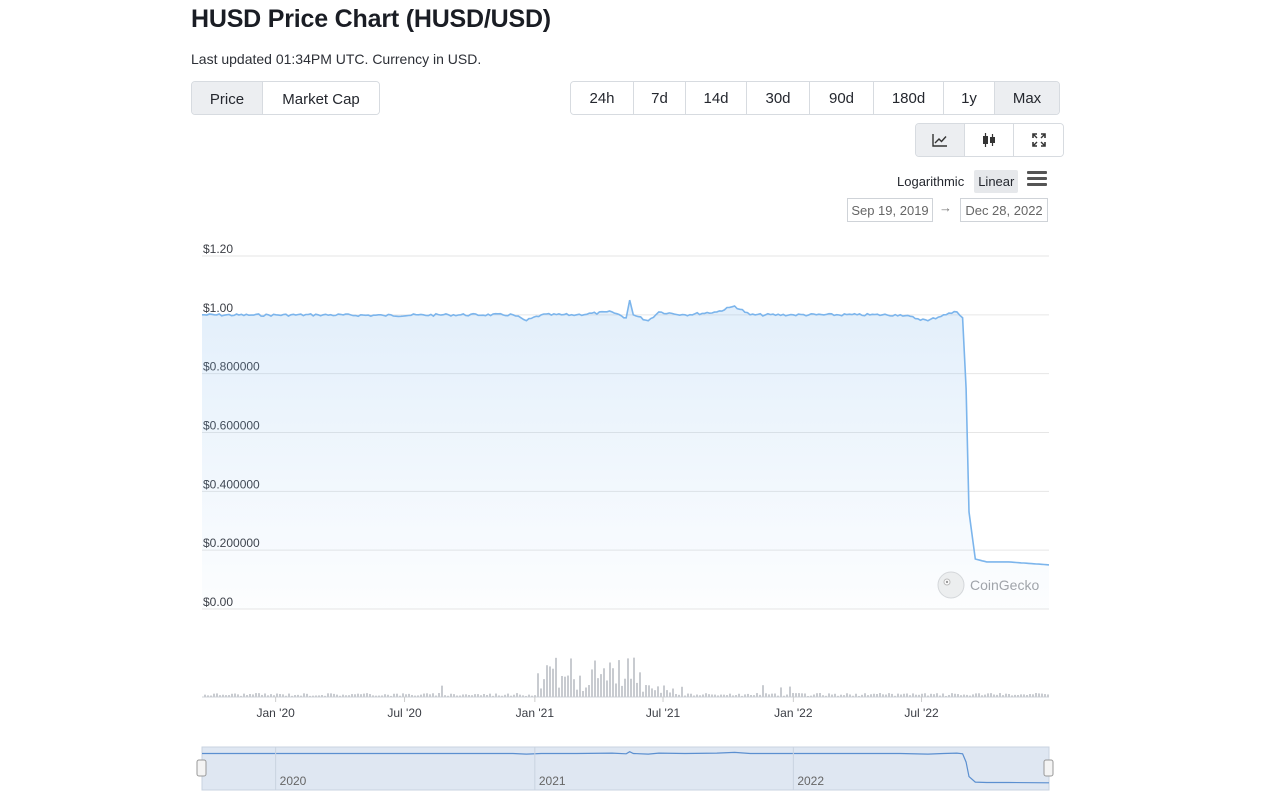 This screenshot has height=800, width=1280. Describe the element at coordinates (931, 181) in the screenshot. I see `scale-logarithmic-option: Logarithmic` at that location.